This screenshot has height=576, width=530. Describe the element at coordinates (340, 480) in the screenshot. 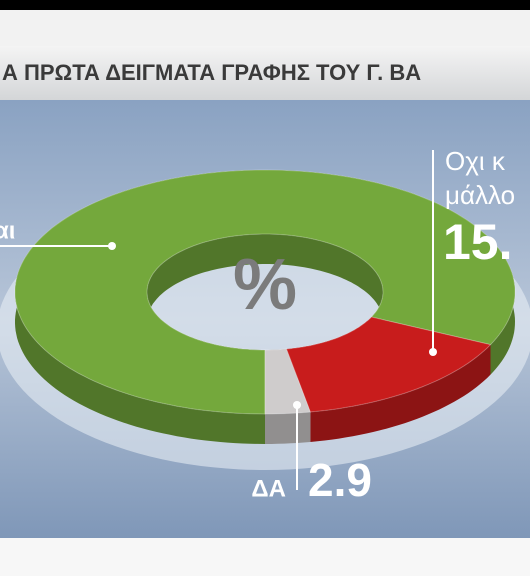

I see `value-label: 2.9` at that location.